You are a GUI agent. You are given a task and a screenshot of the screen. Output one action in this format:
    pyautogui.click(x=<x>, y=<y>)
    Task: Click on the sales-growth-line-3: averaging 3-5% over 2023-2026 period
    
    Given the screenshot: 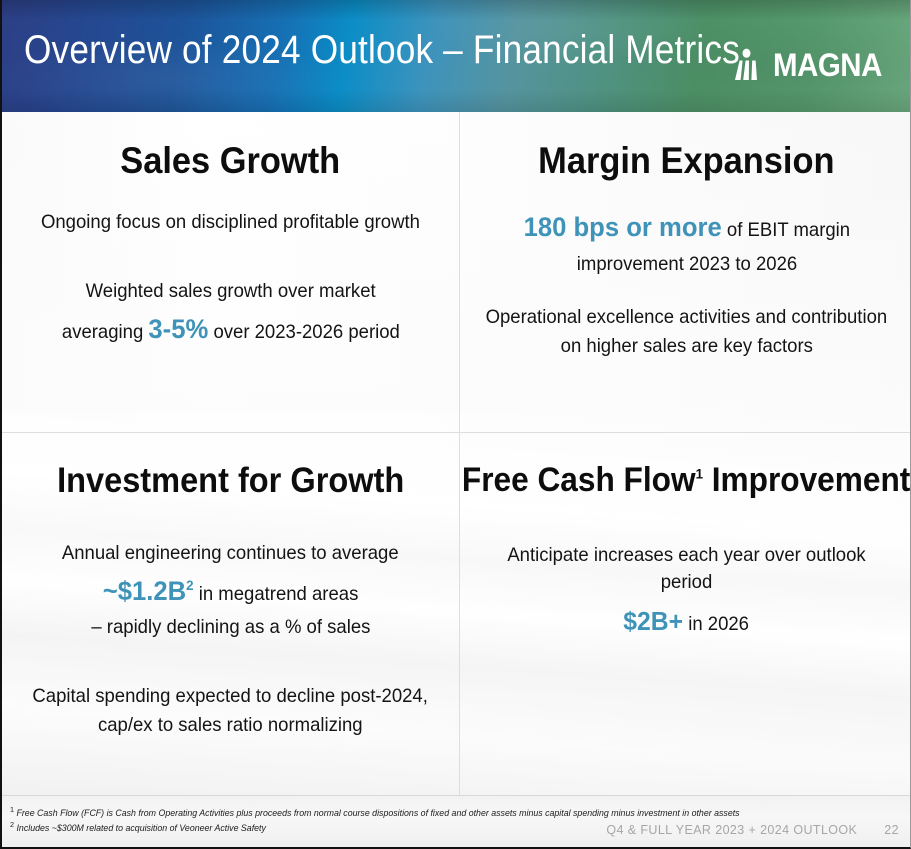 What is the action you would take?
    pyautogui.click(x=231, y=329)
    